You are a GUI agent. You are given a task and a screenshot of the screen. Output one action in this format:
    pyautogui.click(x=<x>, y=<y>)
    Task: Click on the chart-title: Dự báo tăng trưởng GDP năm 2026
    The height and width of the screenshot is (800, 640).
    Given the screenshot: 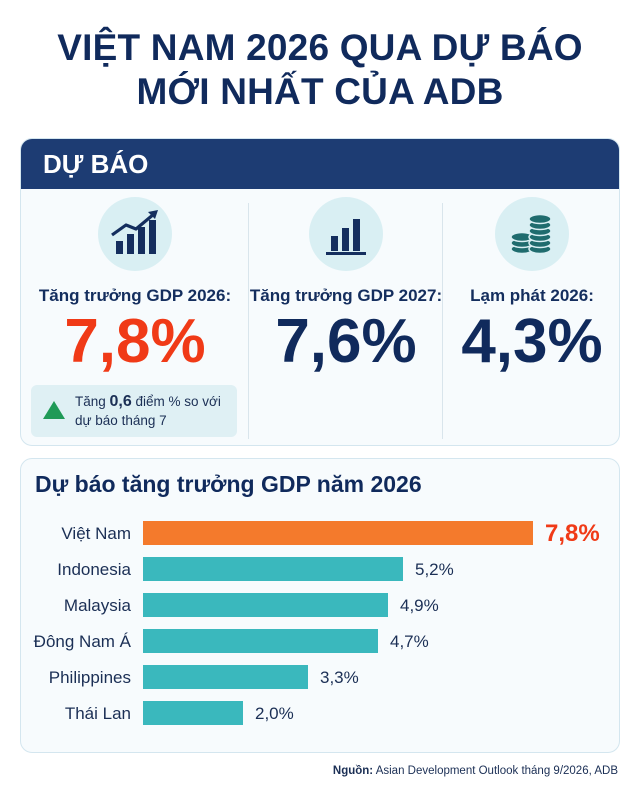 What is the action you would take?
    pyautogui.click(x=228, y=484)
    